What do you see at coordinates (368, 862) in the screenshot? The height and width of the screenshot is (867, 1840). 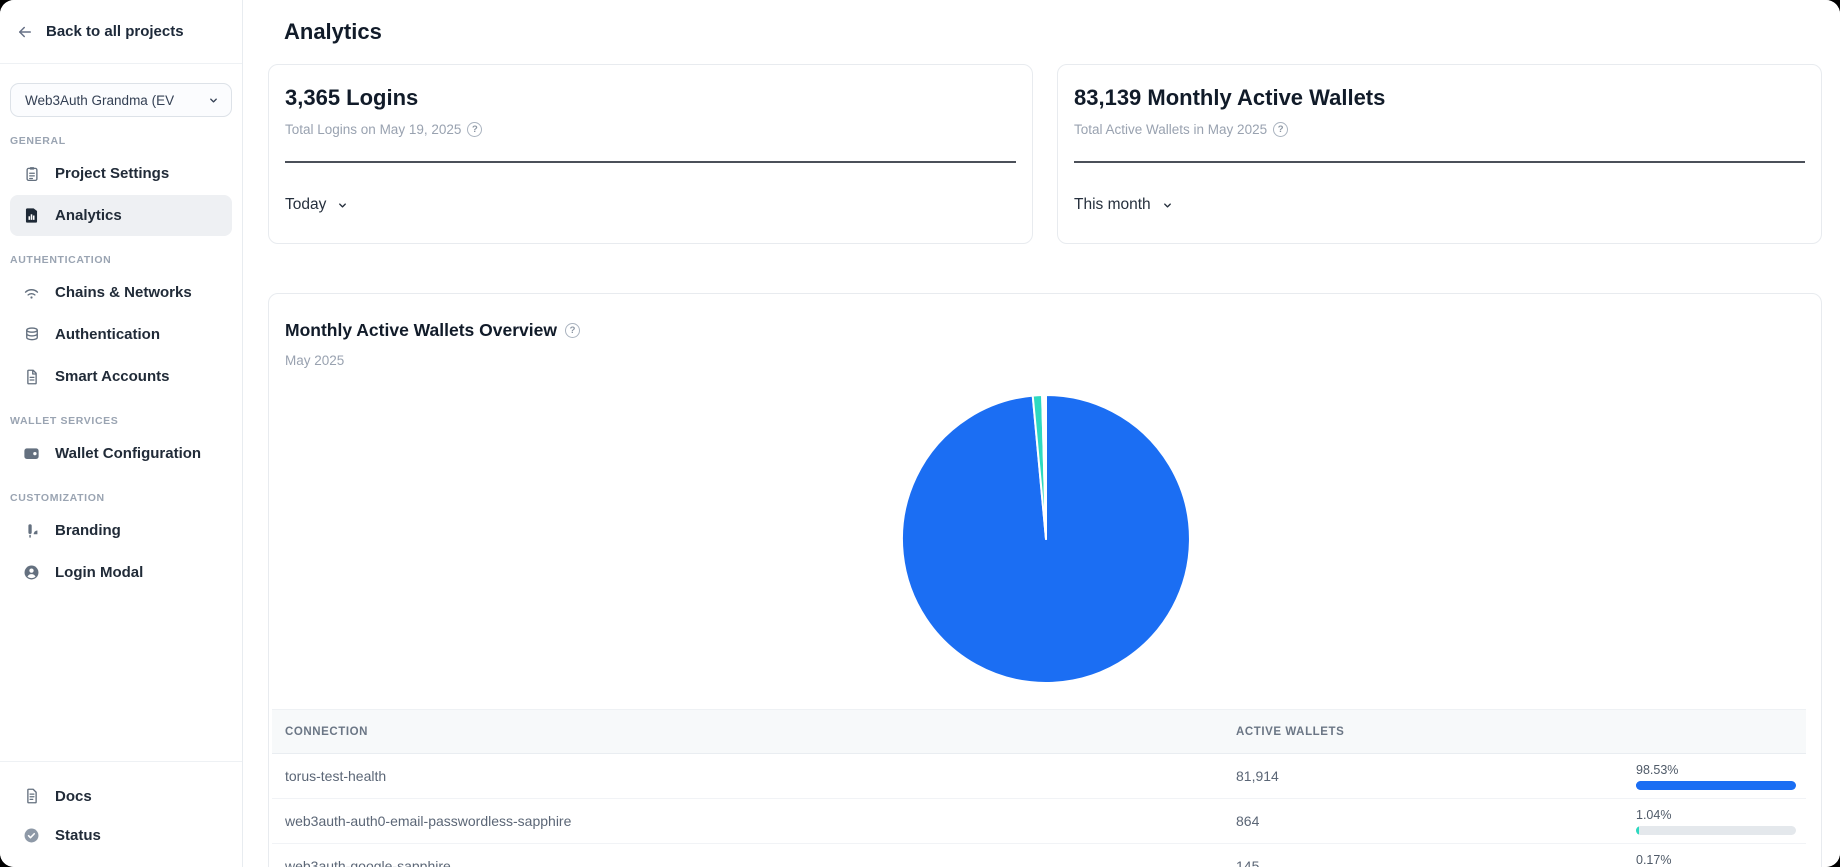 I see `connection-name: web3auth-google-sapphire` at bounding box center [368, 862].